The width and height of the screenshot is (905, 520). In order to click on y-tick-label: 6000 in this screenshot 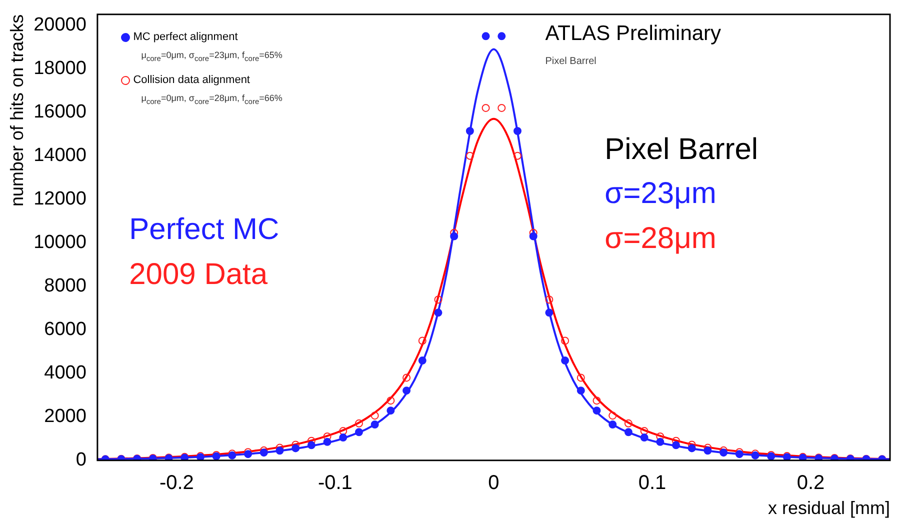, I will do `click(65, 329)`.